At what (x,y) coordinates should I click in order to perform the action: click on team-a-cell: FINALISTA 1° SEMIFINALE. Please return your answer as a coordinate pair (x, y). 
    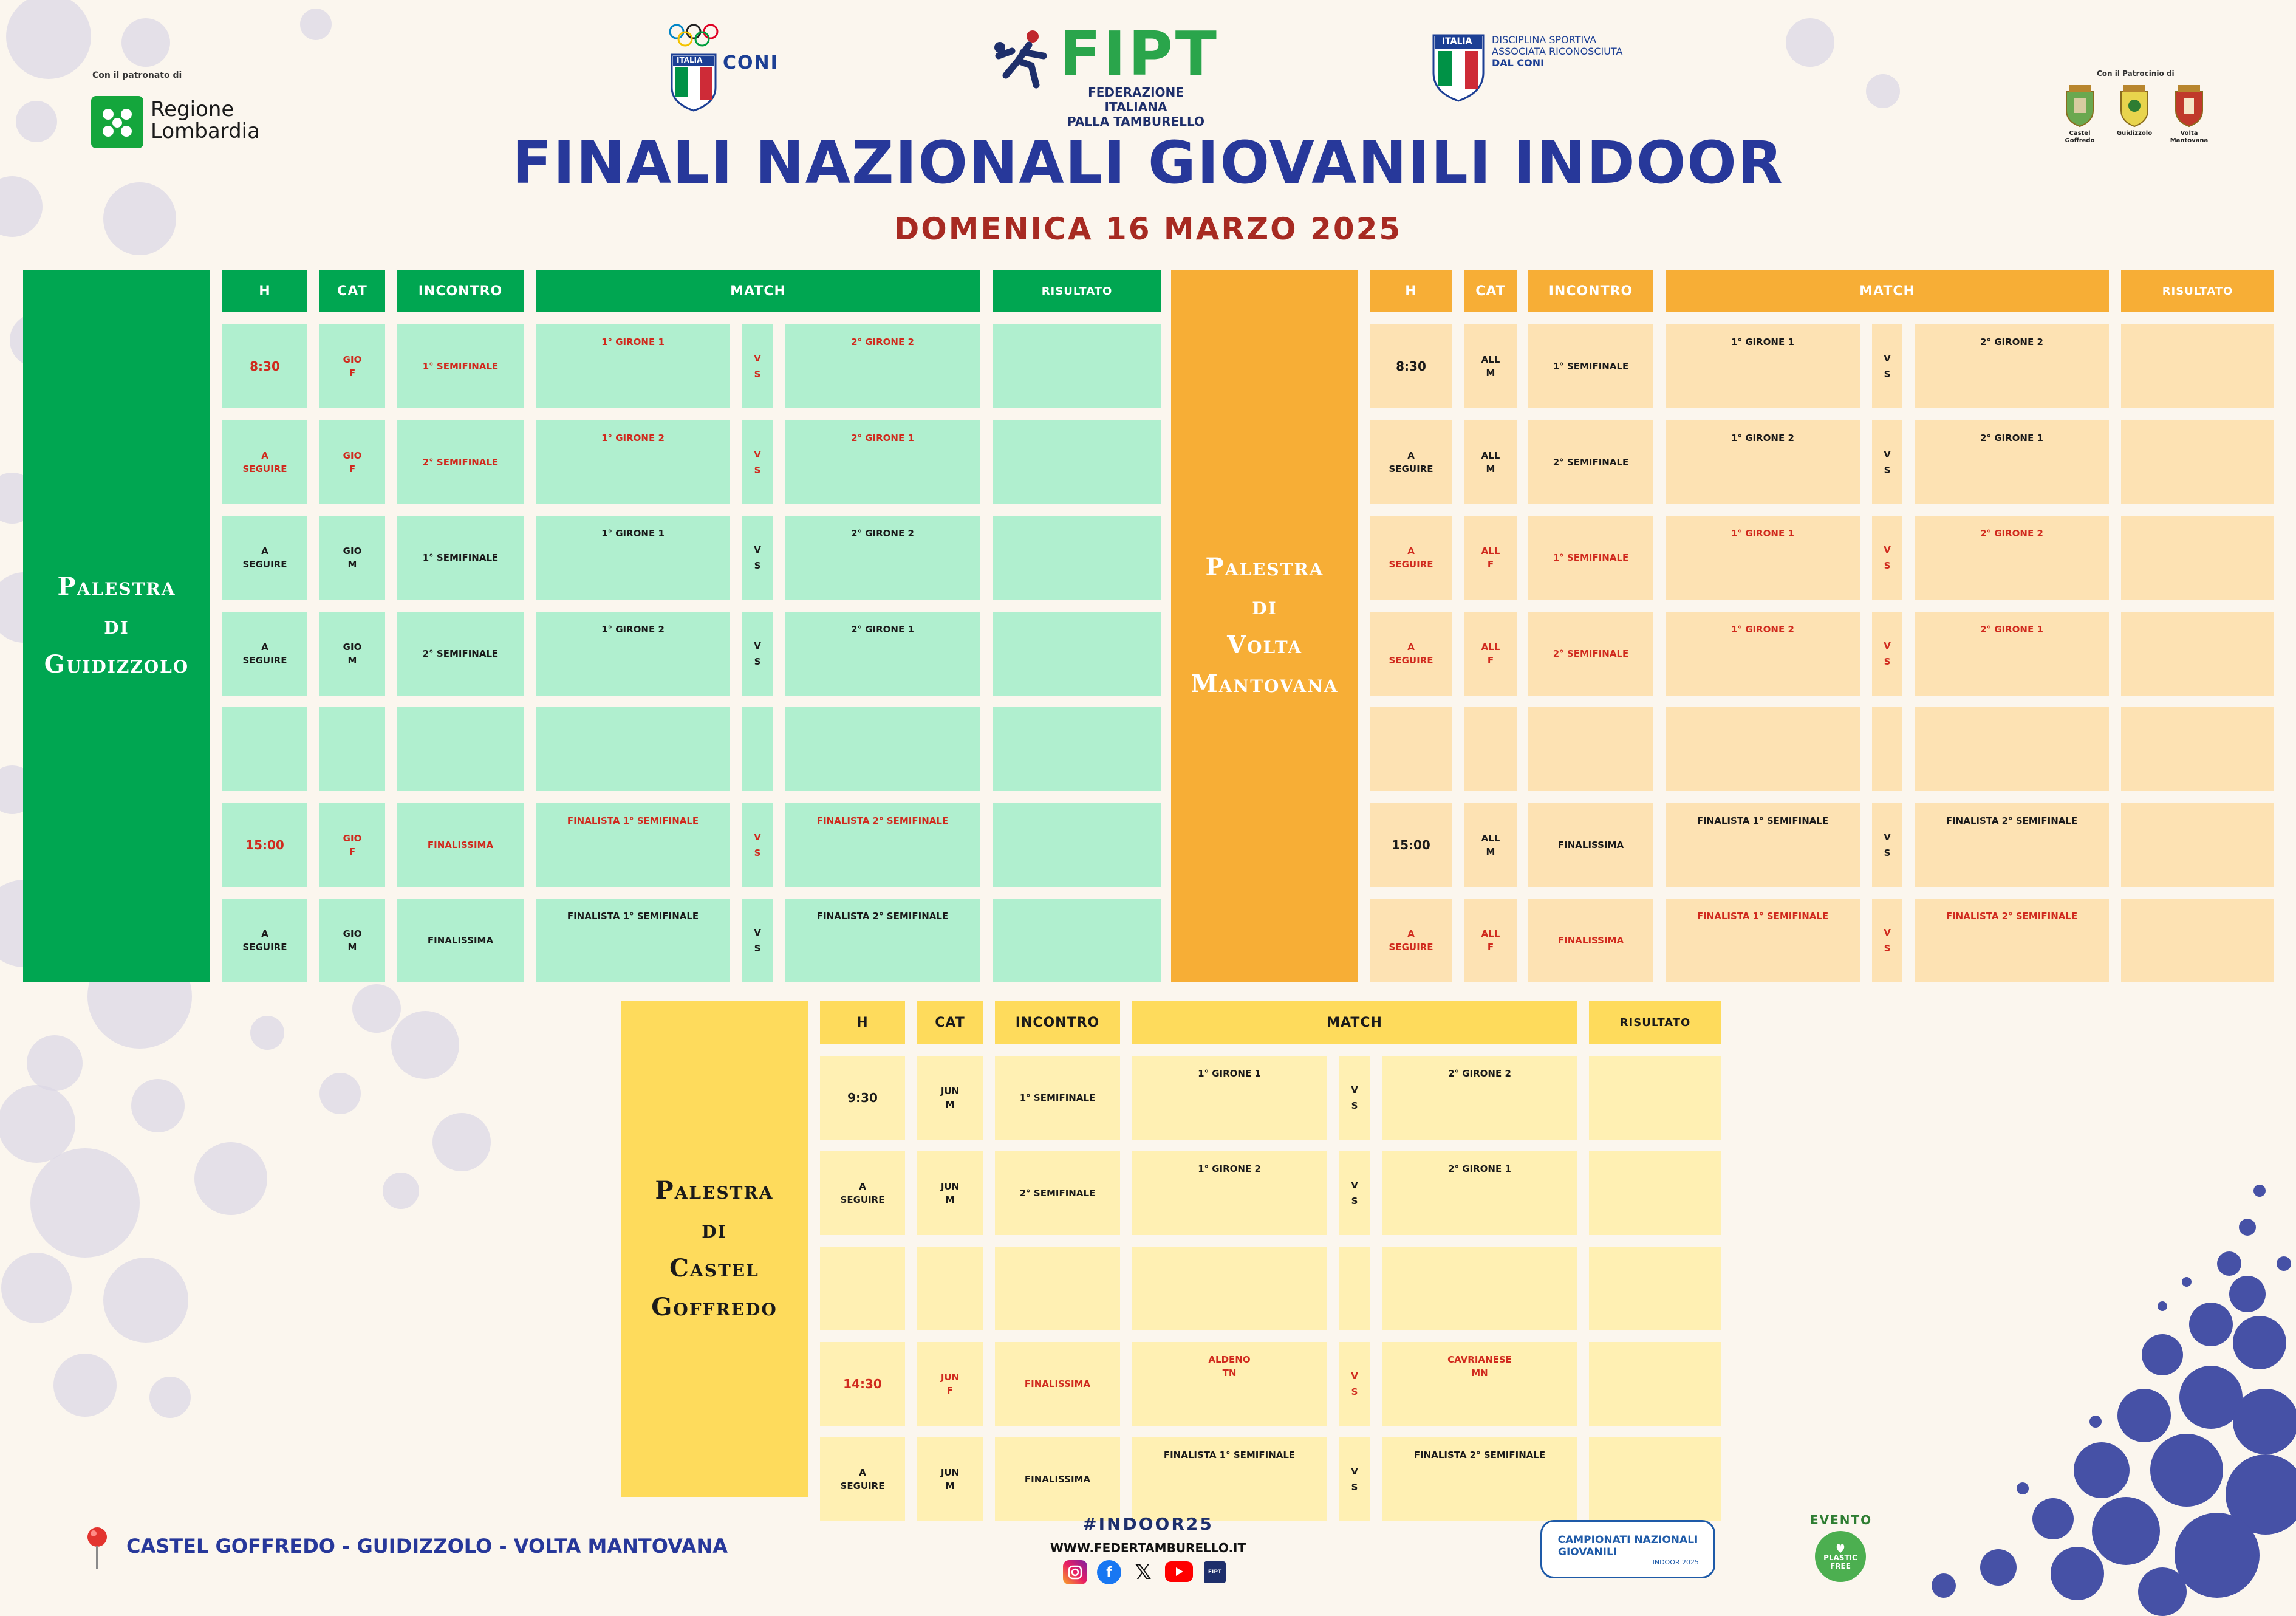
    Looking at the image, I should click on (1229, 1479).